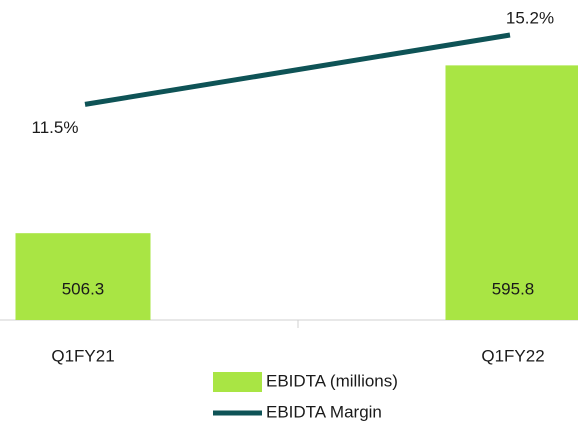 This screenshot has height=432, width=578. I want to click on data-label: 506.3, so click(83, 288).